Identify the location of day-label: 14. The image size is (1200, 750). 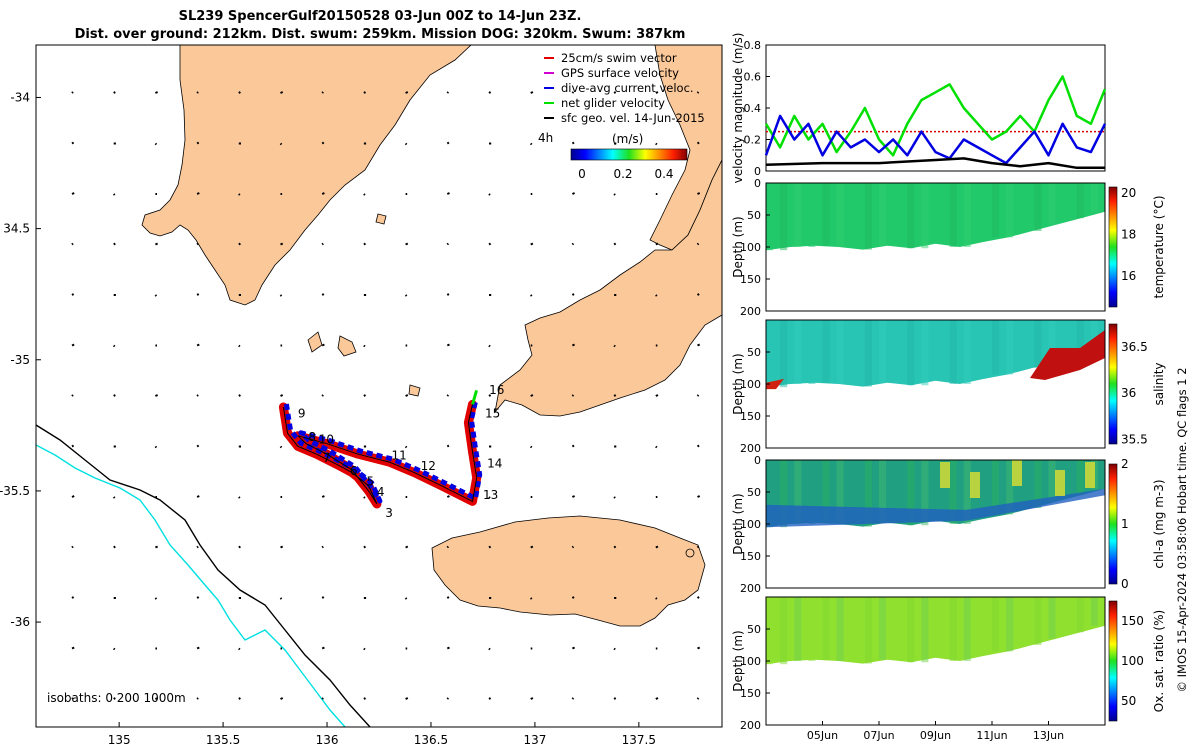
(494, 463).